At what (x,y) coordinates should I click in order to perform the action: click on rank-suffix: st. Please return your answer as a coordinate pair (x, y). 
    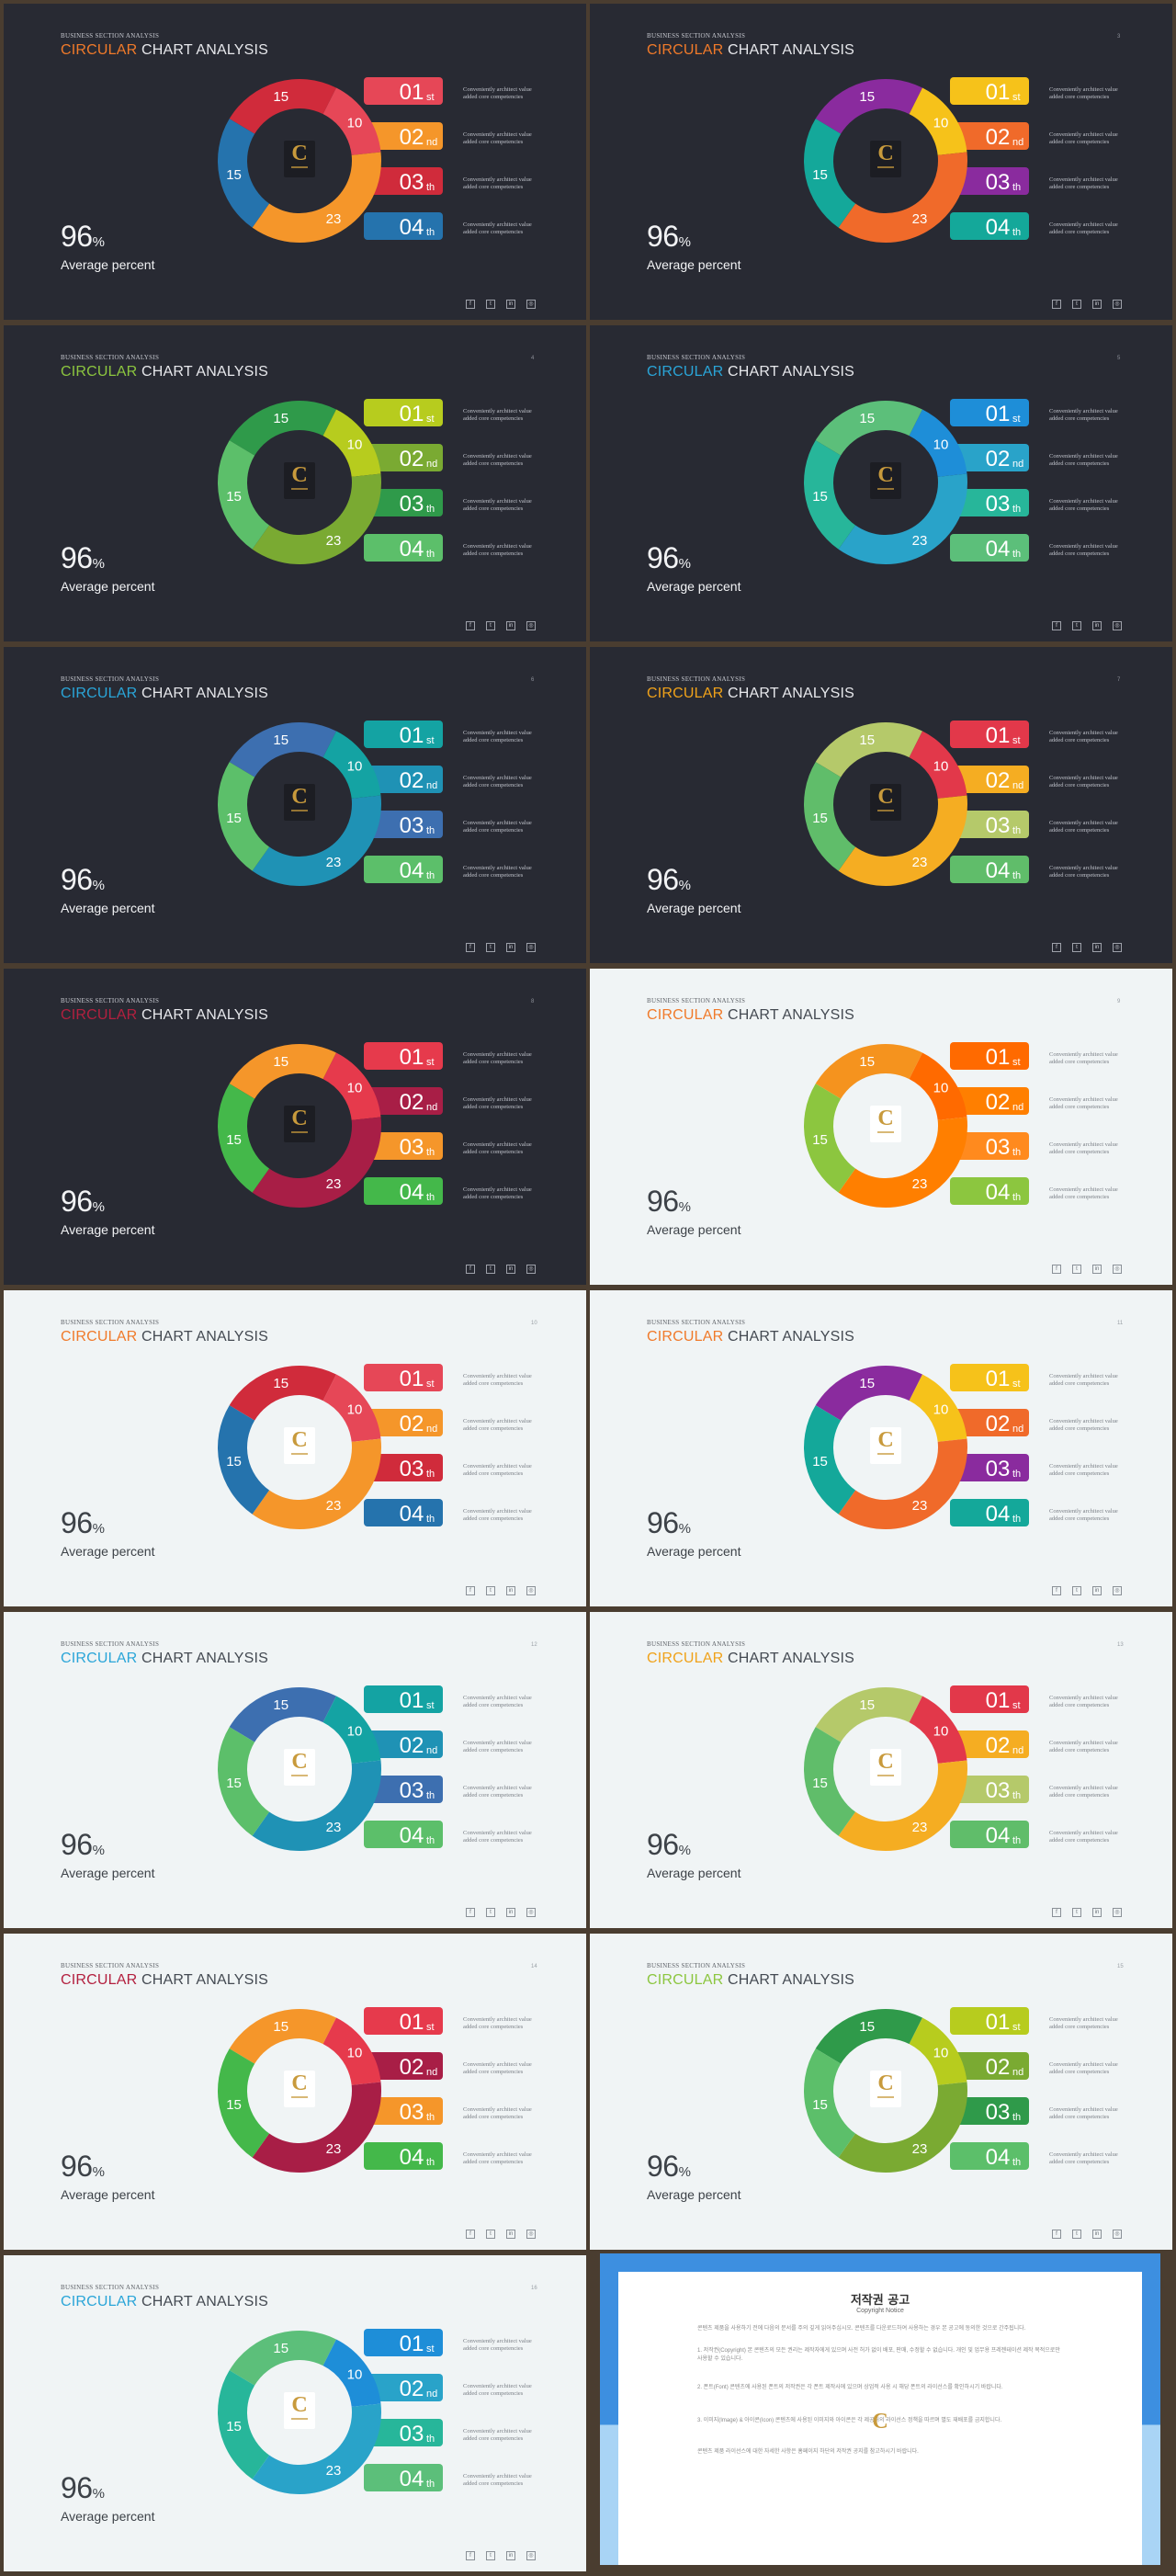
    Looking at the image, I should click on (430, 419).